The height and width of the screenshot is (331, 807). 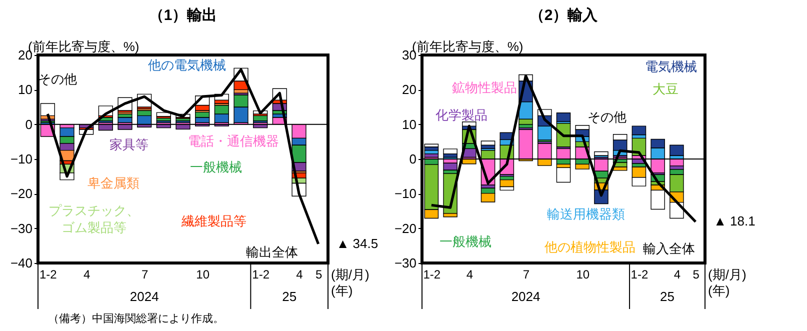 What do you see at coordinates (669, 248) in the screenshot?
I see `series-label: 輸入全体` at bounding box center [669, 248].